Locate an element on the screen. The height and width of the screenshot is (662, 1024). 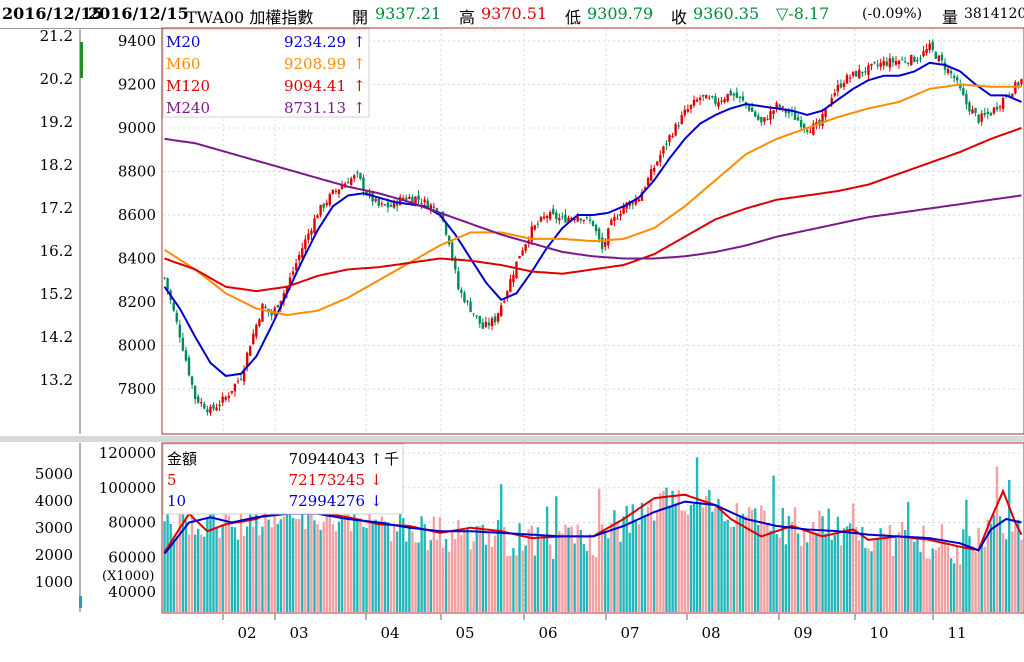
price-y-tick-label: 8200 is located at coordinates (137, 302).